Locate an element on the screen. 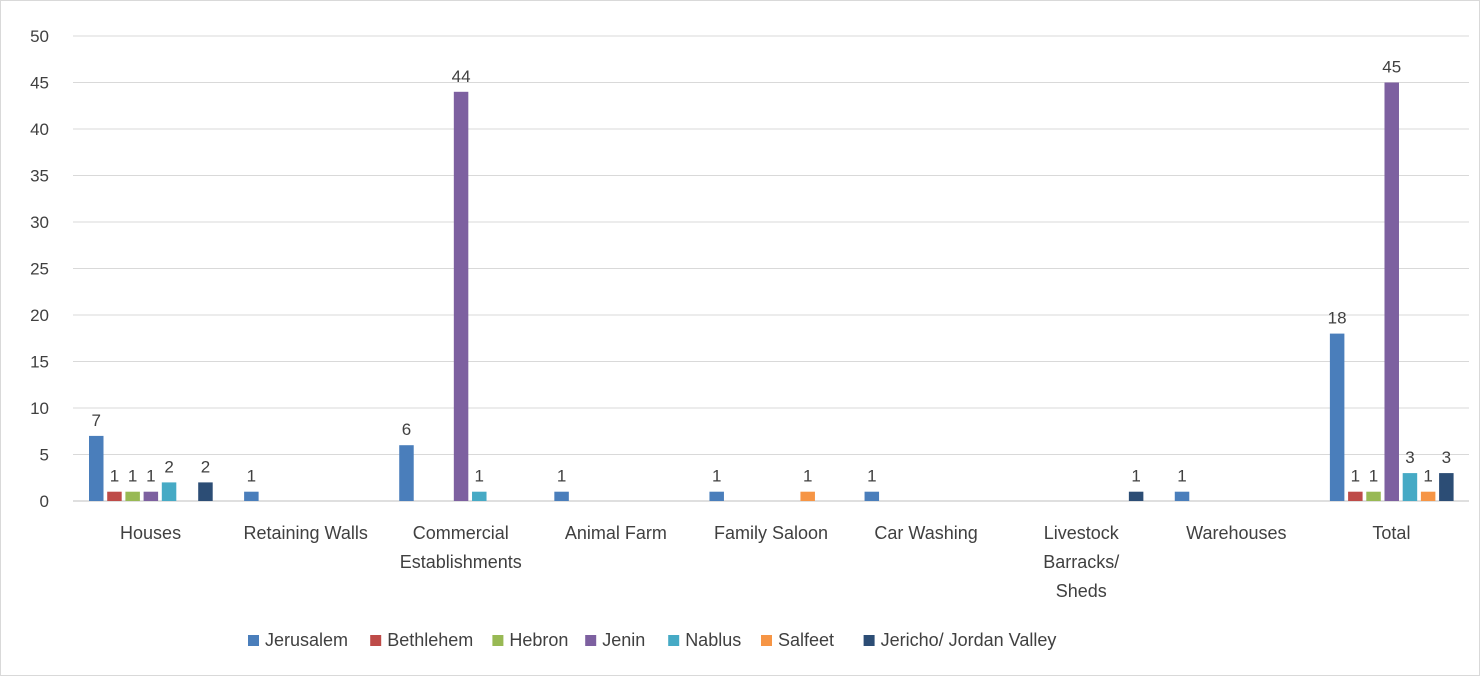 This screenshot has width=1480, height=680. legend-label: Jerusalem is located at coordinates (306, 640).